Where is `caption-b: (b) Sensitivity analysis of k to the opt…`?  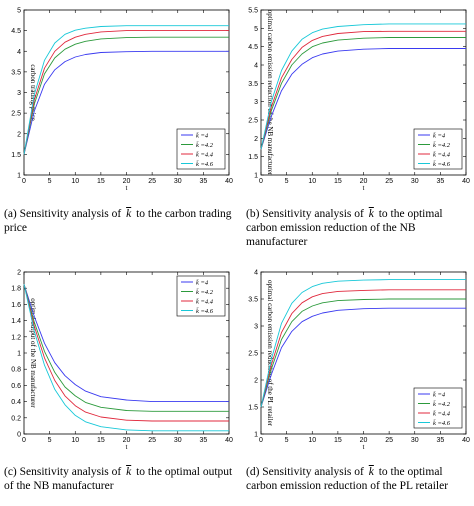
caption-b: (b) Sensitivity analysis of k to the opt… is located at coordinates (359, 228).